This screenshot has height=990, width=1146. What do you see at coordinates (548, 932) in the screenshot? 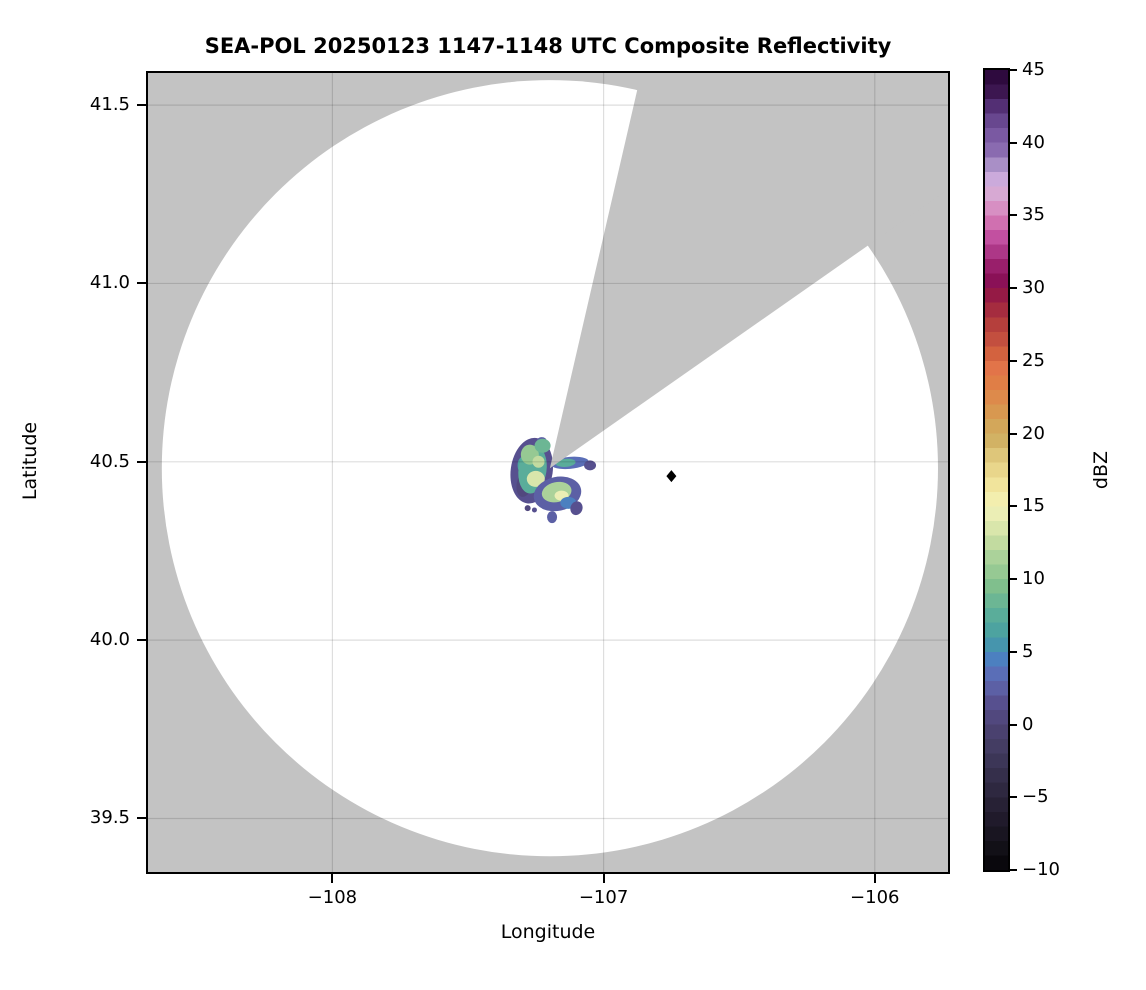
I see `x-axis-label: Longitude` at bounding box center [548, 932].